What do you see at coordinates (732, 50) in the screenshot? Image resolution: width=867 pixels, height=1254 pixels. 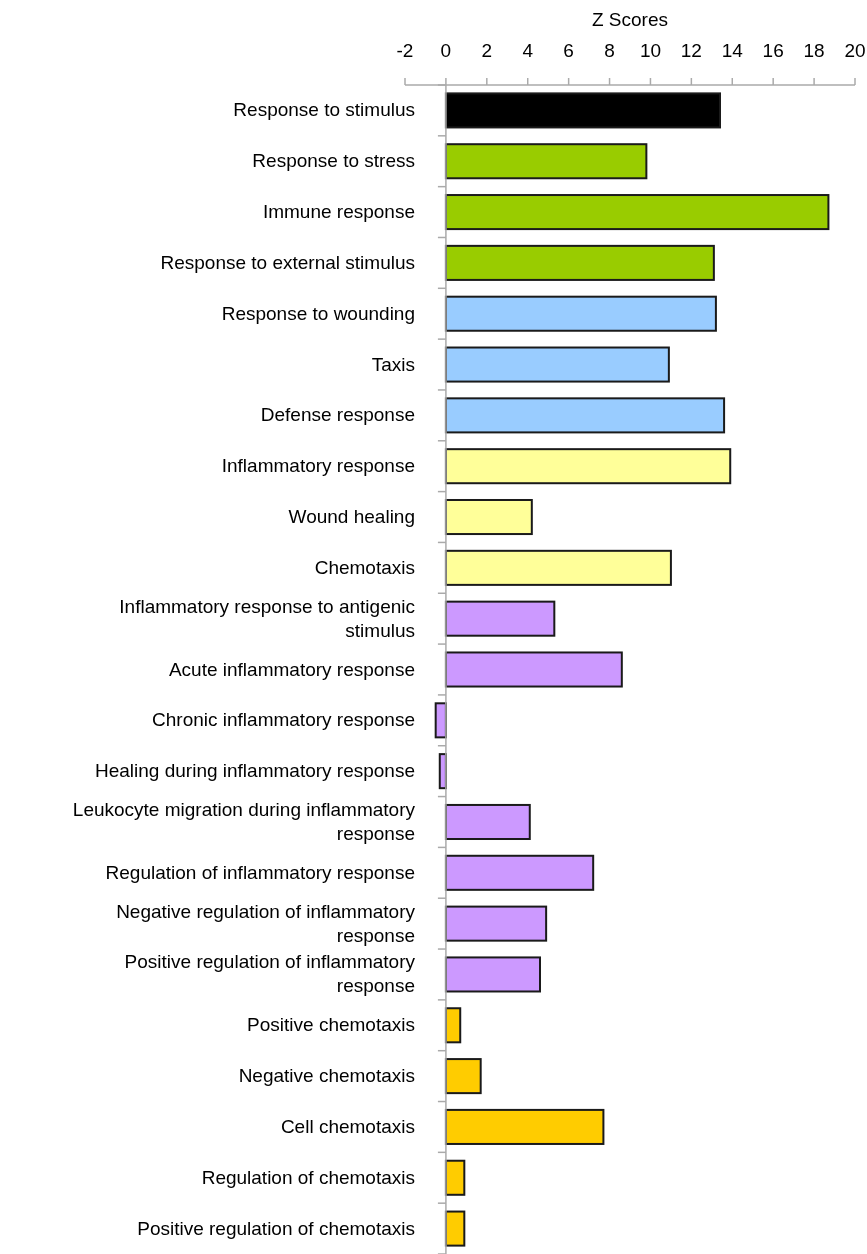 I see `x-tick-label: 14` at bounding box center [732, 50].